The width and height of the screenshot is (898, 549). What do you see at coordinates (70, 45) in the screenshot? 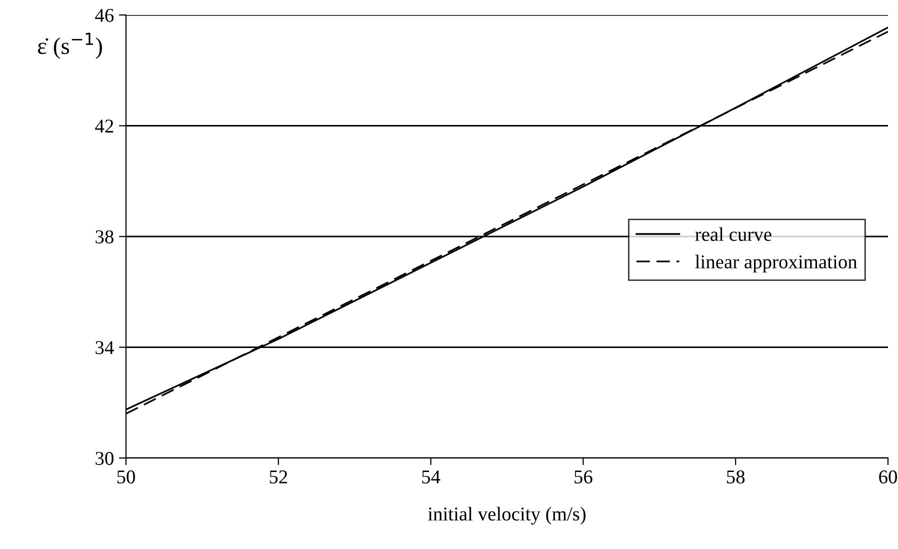
I see `y-axis-title: ε̇ (s$^{−1}$)` at bounding box center [70, 45].